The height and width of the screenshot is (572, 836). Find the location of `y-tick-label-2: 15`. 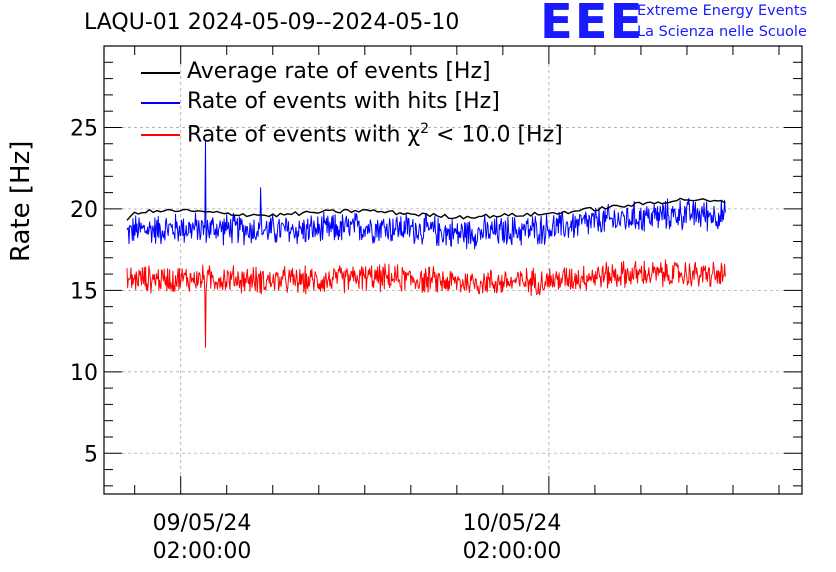

y-tick-label-2: 15 is located at coordinates (84, 291).